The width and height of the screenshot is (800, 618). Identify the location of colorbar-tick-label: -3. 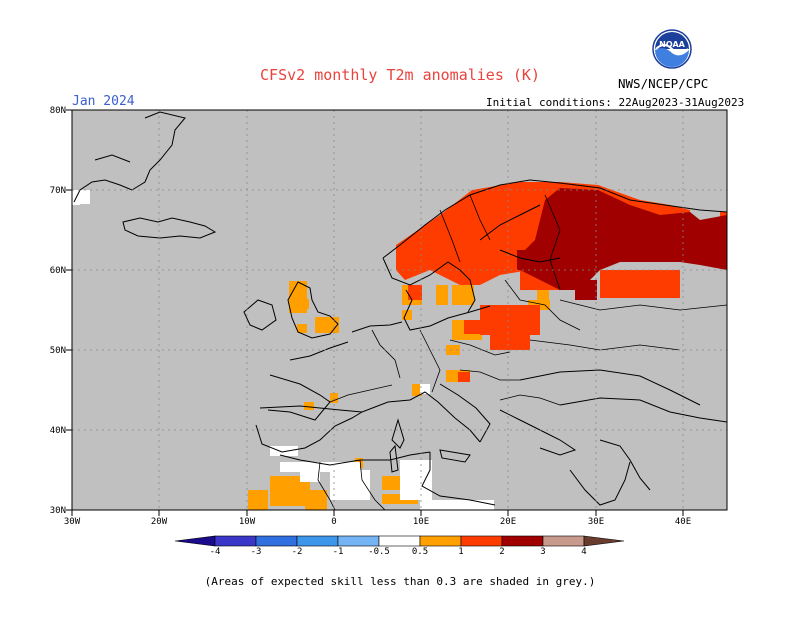
(256, 552).